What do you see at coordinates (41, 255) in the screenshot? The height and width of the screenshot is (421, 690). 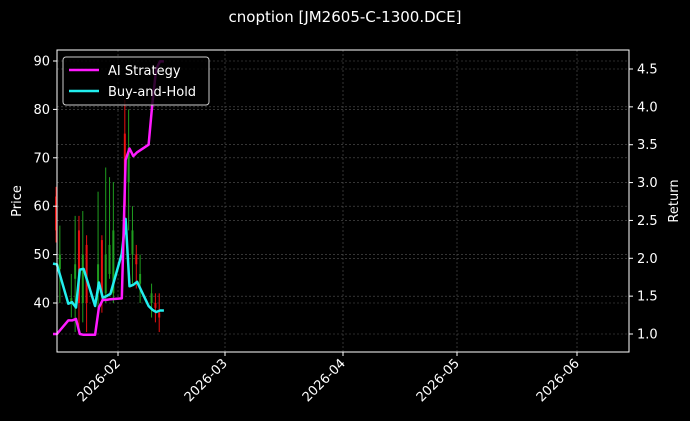 I see `svg-text: 50` at bounding box center [41, 255].